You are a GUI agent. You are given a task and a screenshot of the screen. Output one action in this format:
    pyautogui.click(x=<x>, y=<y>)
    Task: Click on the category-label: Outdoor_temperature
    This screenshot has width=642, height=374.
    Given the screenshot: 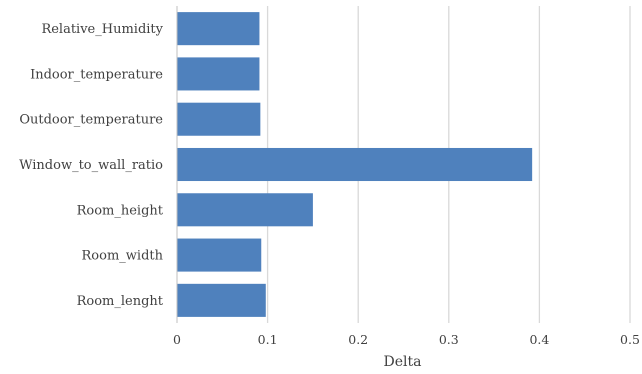 What is the action you would take?
    pyautogui.click(x=91, y=120)
    